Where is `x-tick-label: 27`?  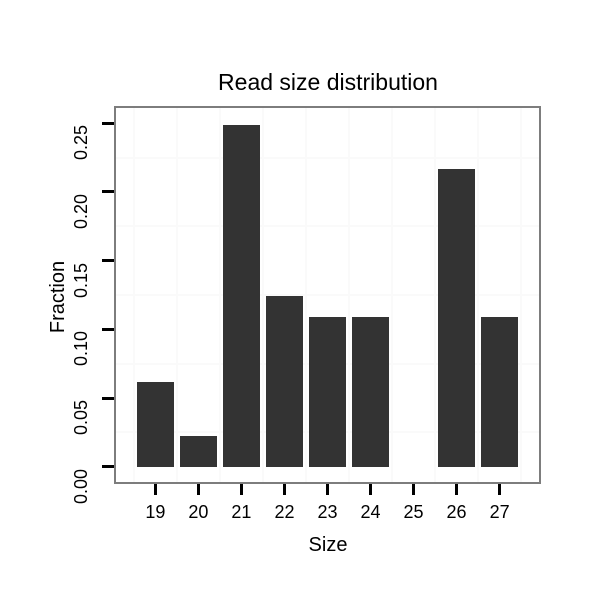
x-tick-label: 27 is located at coordinates (499, 512).